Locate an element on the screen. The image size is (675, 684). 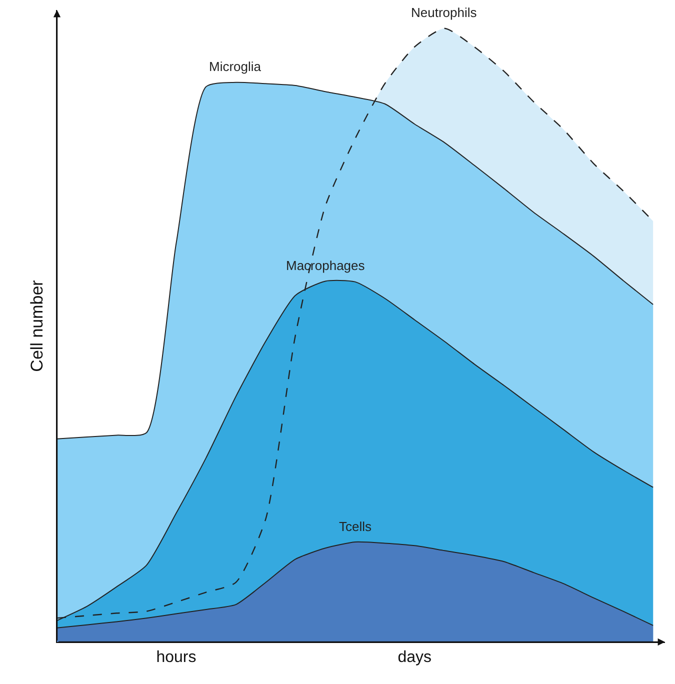
series-label: Neutrophils is located at coordinates (444, 12).